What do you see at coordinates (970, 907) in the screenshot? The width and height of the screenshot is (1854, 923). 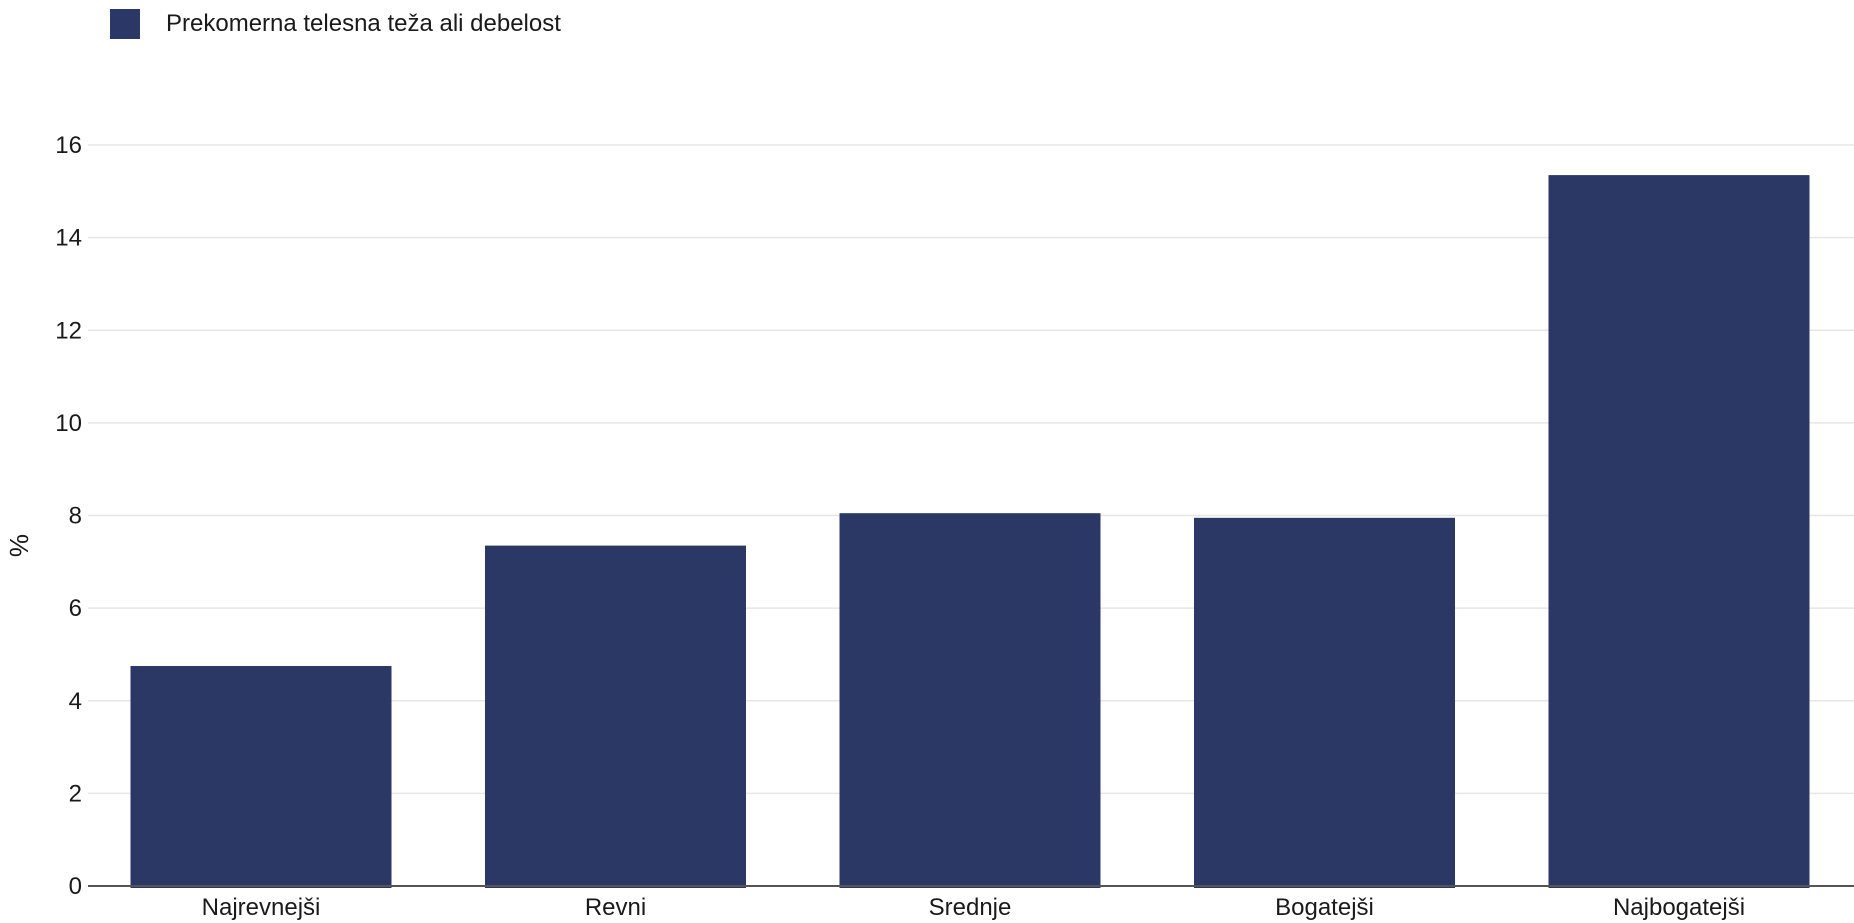 I see `x-tick-label: Srednje` at bounding box center [970, 907].